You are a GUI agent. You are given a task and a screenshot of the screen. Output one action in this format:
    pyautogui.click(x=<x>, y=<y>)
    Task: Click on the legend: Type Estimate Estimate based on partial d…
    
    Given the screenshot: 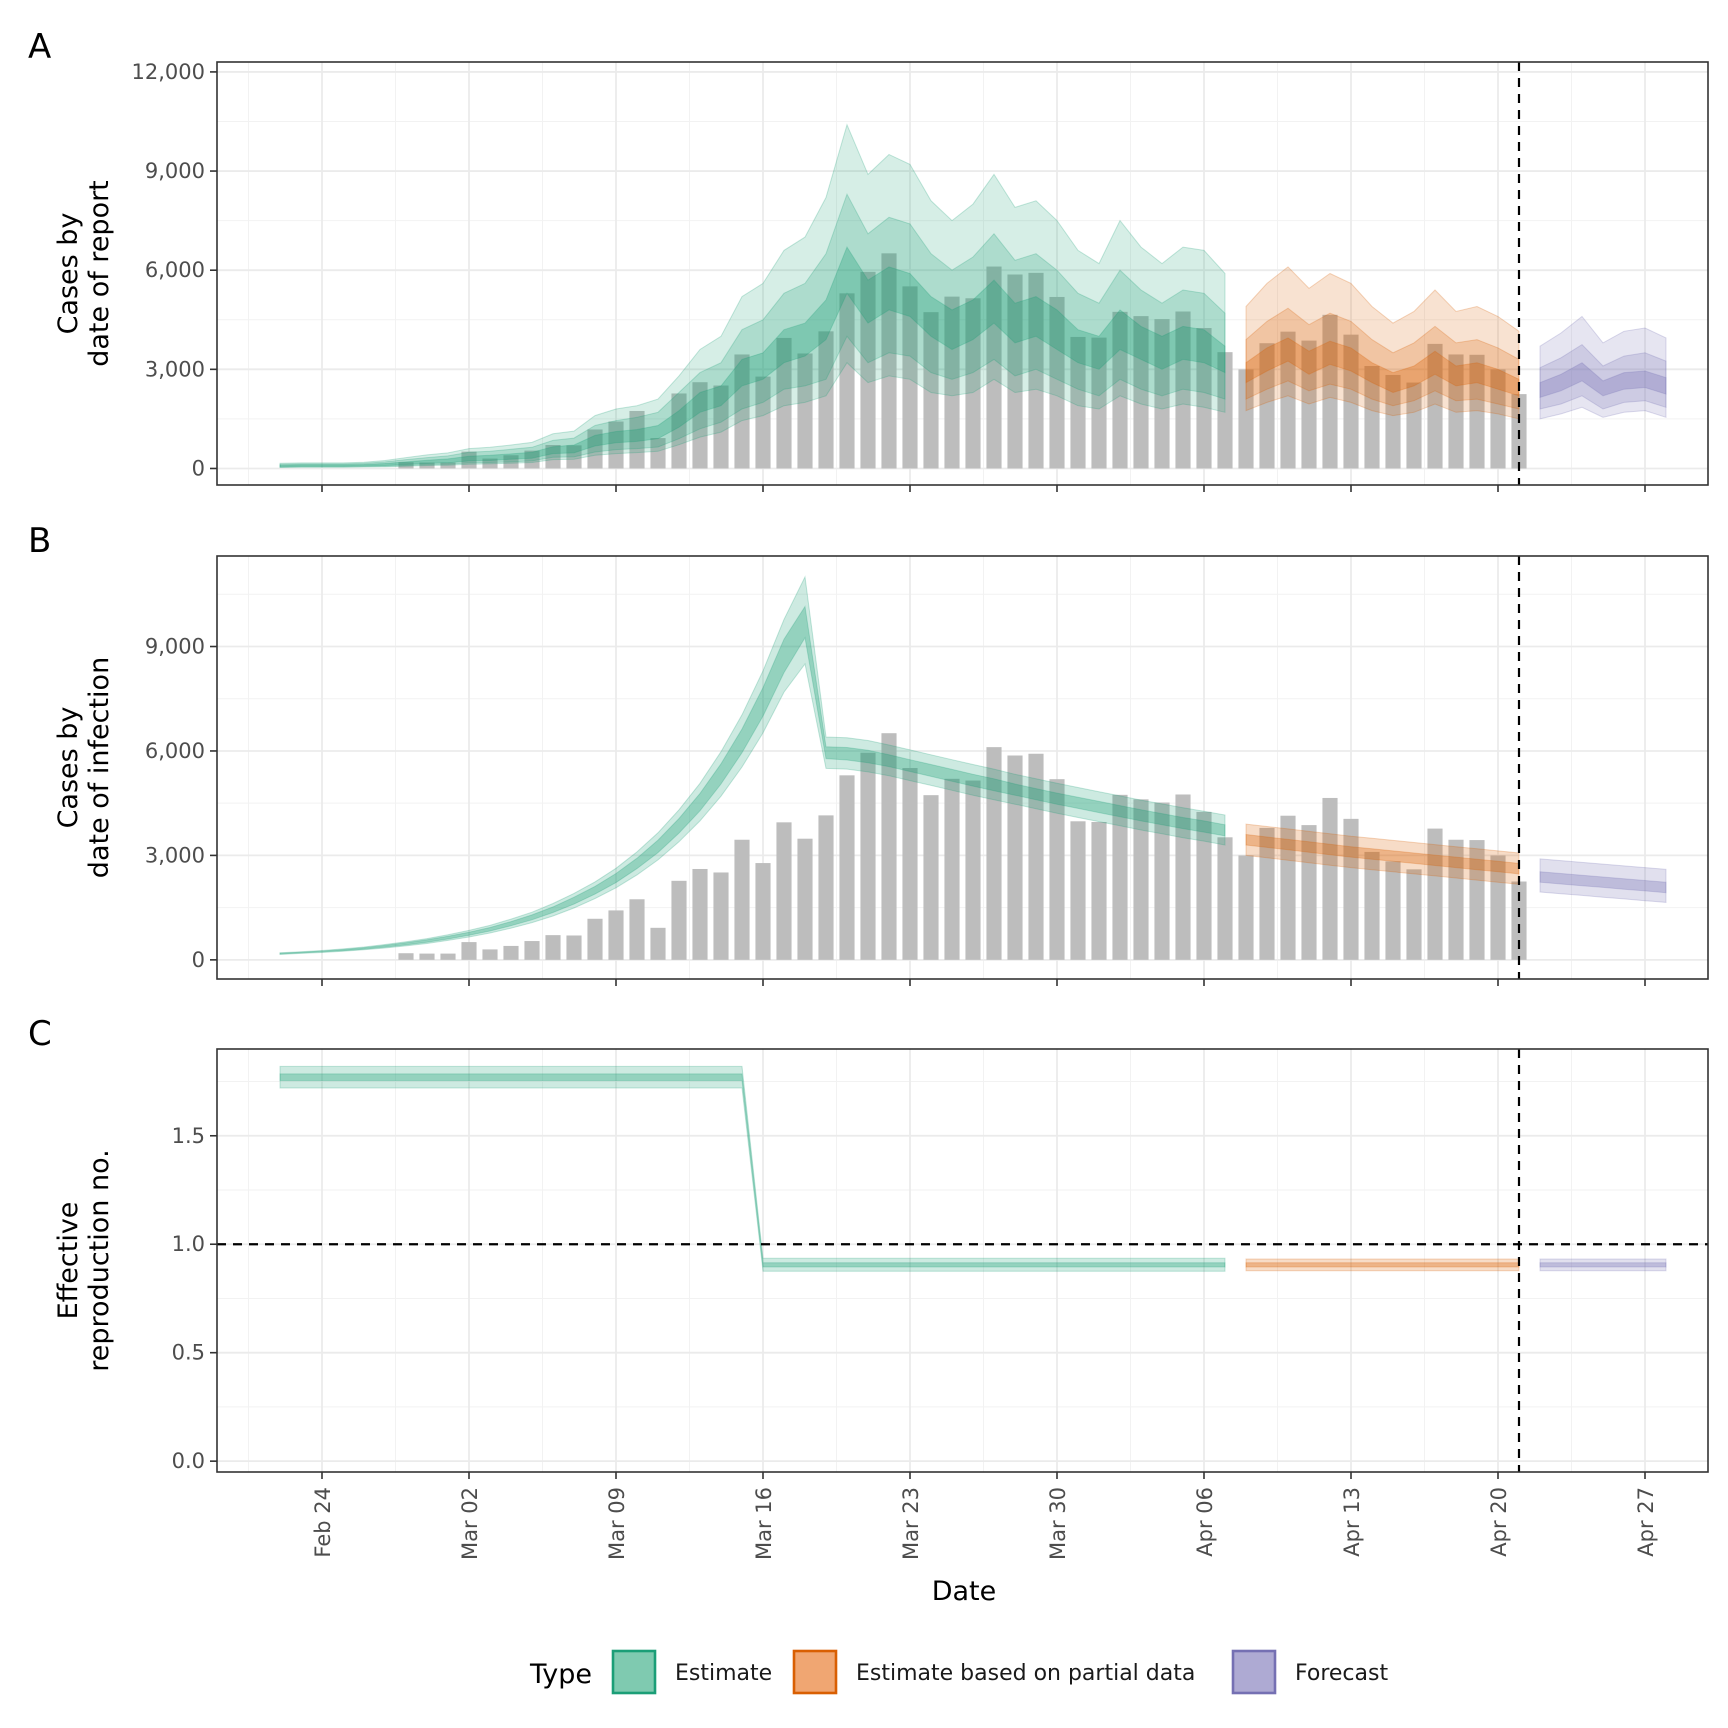 What is the action you would take?
    pyautogui.click(x=958, y=1672)
    